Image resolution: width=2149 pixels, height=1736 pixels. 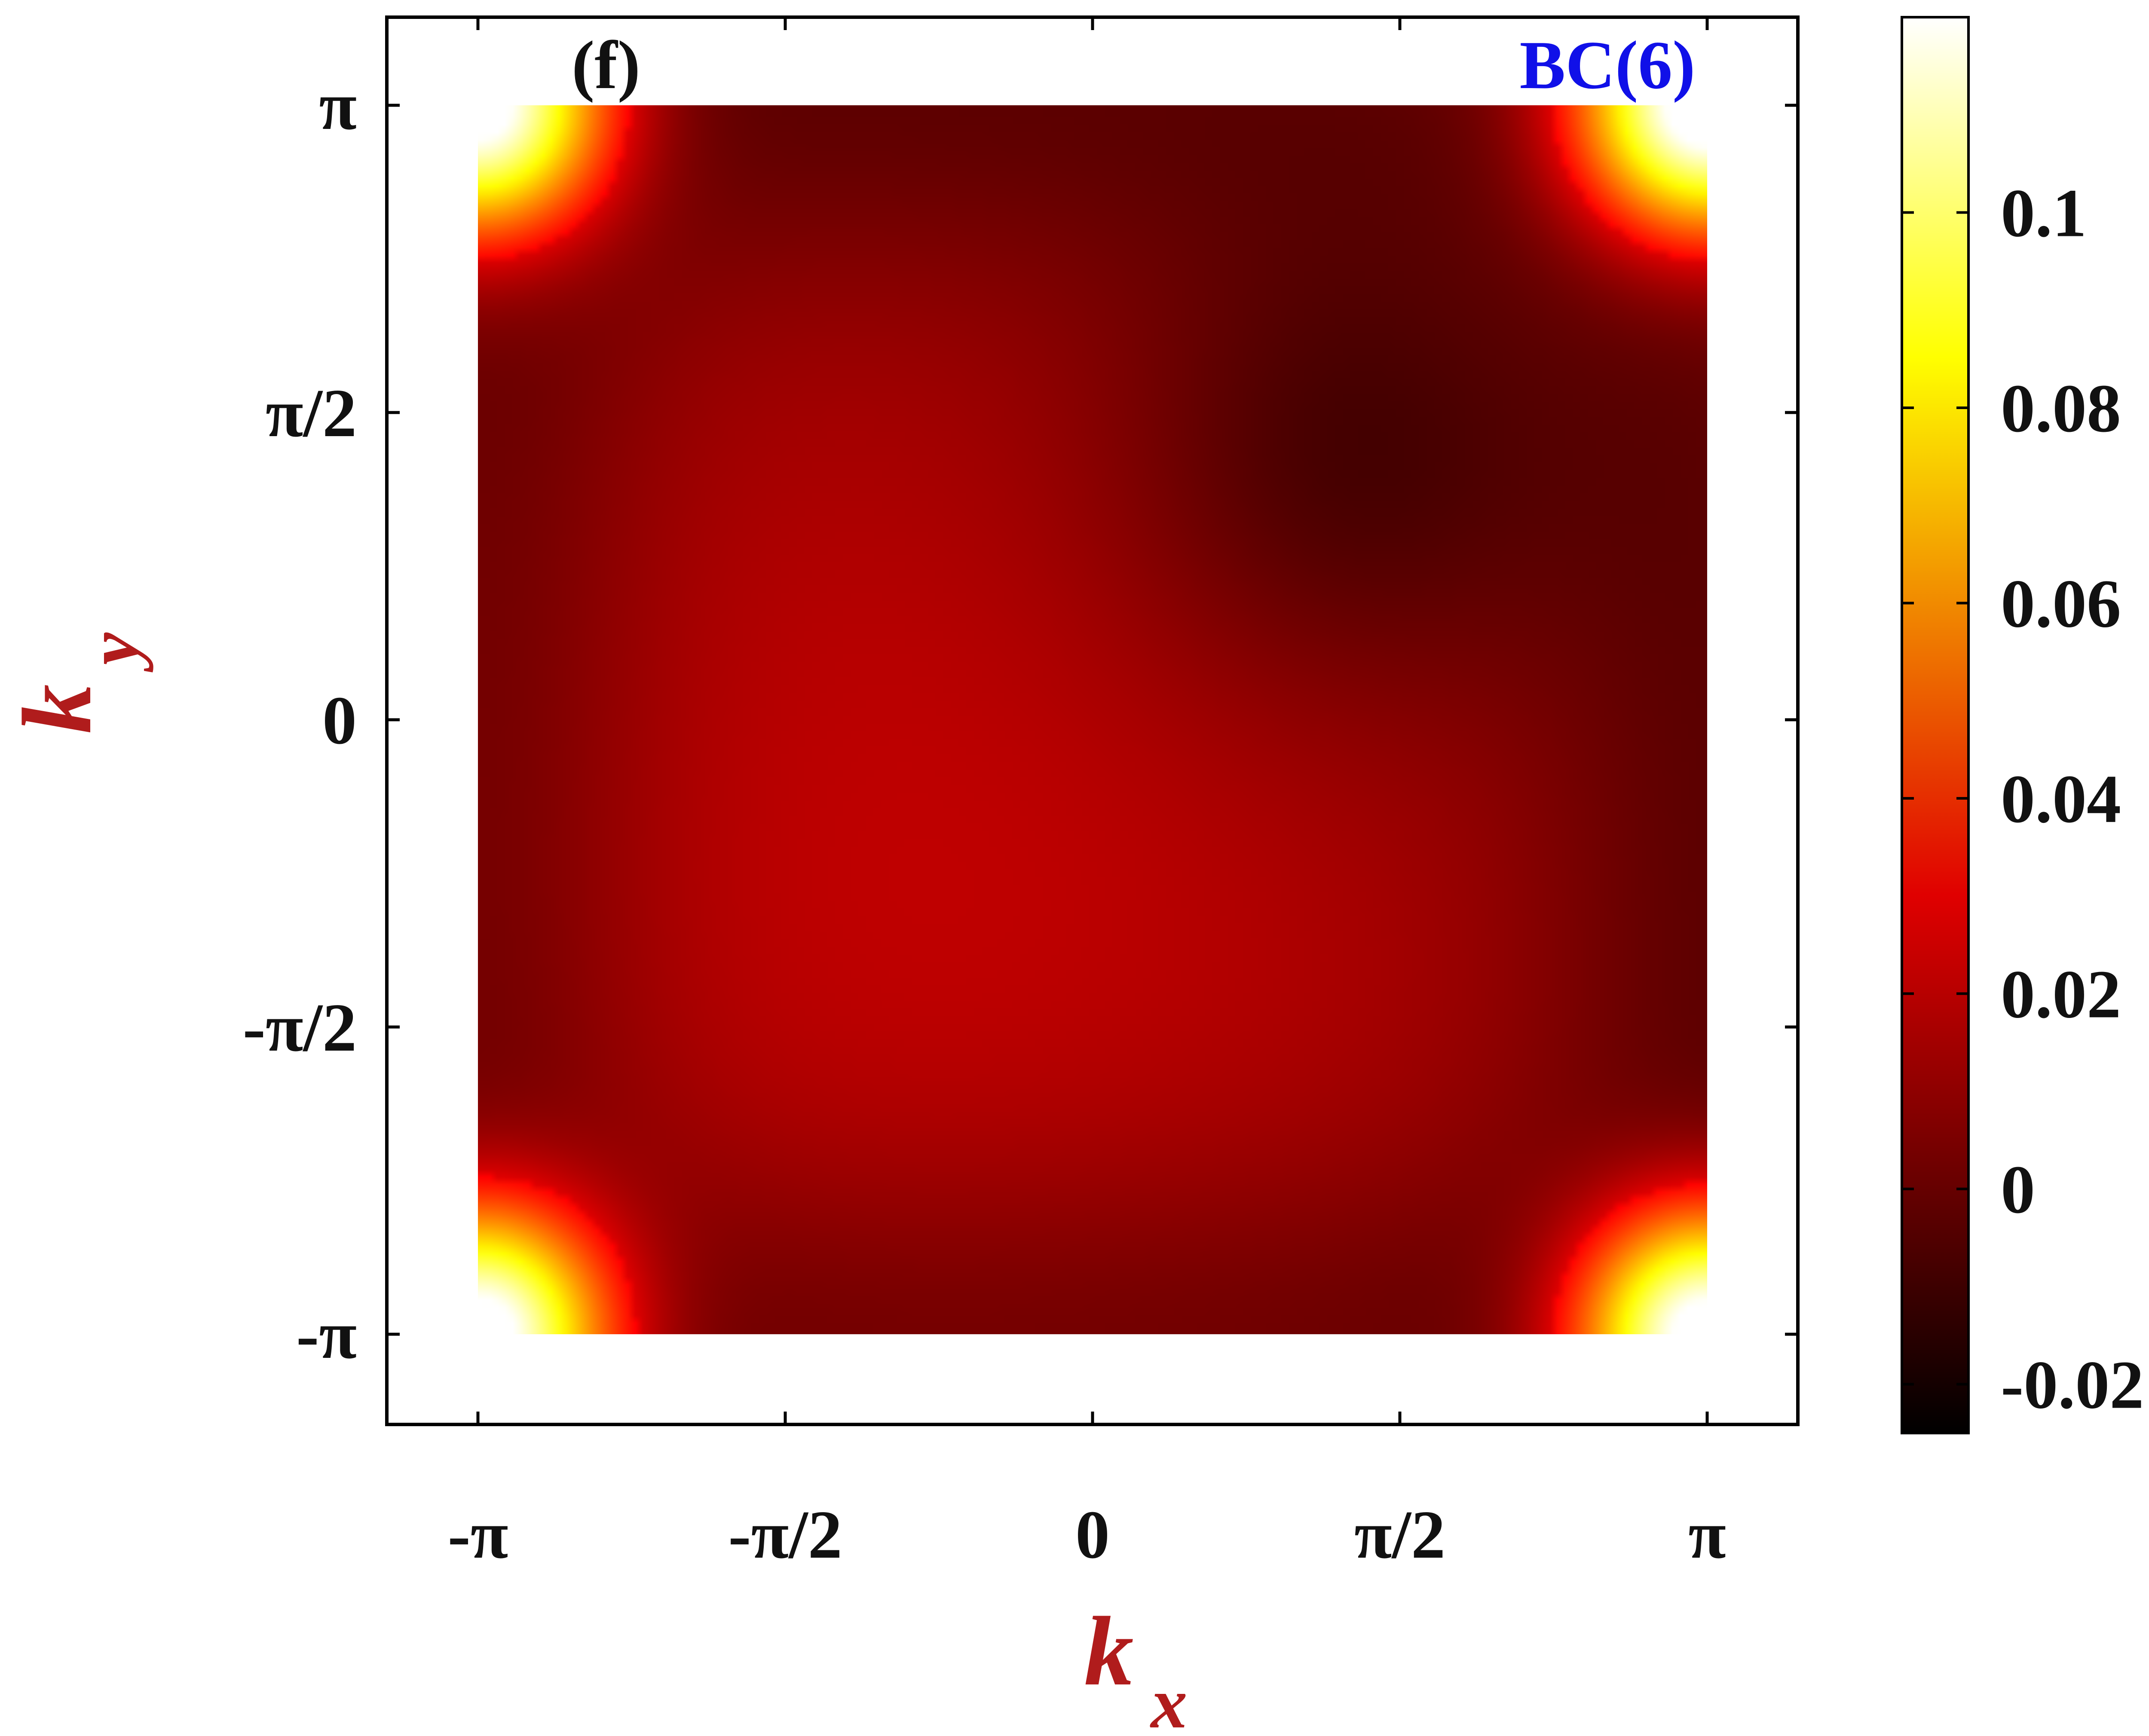 What do you see at coordinates (2072, 1384) in the screenshot?
I see `colorbar-tick-label: -0.02` at bounding box center [2072, 1384].